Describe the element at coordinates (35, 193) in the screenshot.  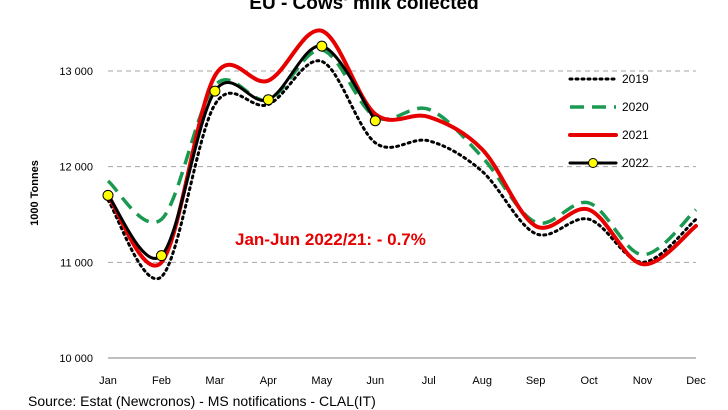
I see `y-axis-label: 1000 Tonnes` at that location.